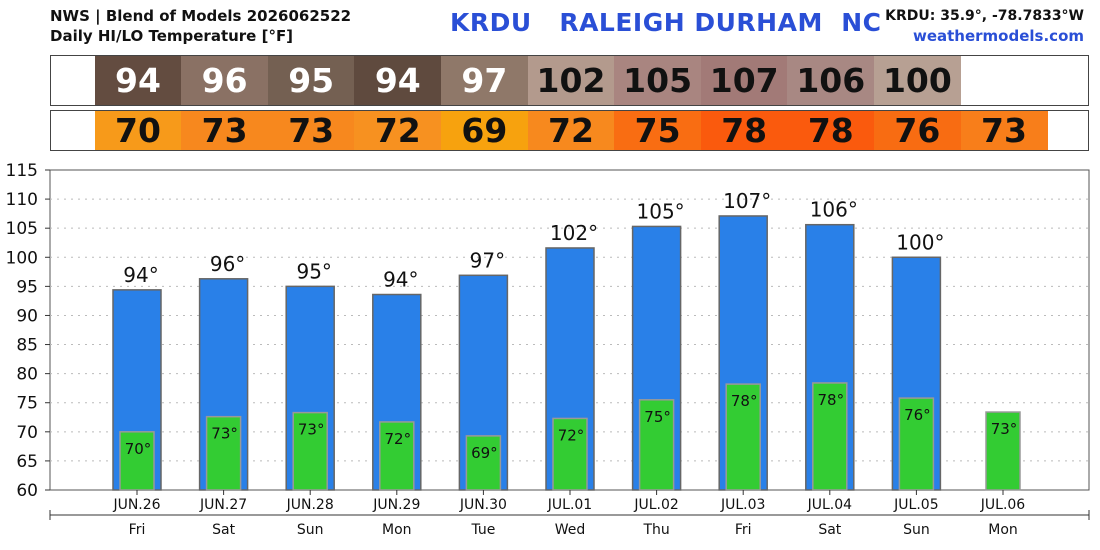 The width and height of the screenshot is (1100, 550). What do you see at coordinates (483, 505) in the screenshot?
I see `date-label: JUN.30` at bounding box center [483, 505].